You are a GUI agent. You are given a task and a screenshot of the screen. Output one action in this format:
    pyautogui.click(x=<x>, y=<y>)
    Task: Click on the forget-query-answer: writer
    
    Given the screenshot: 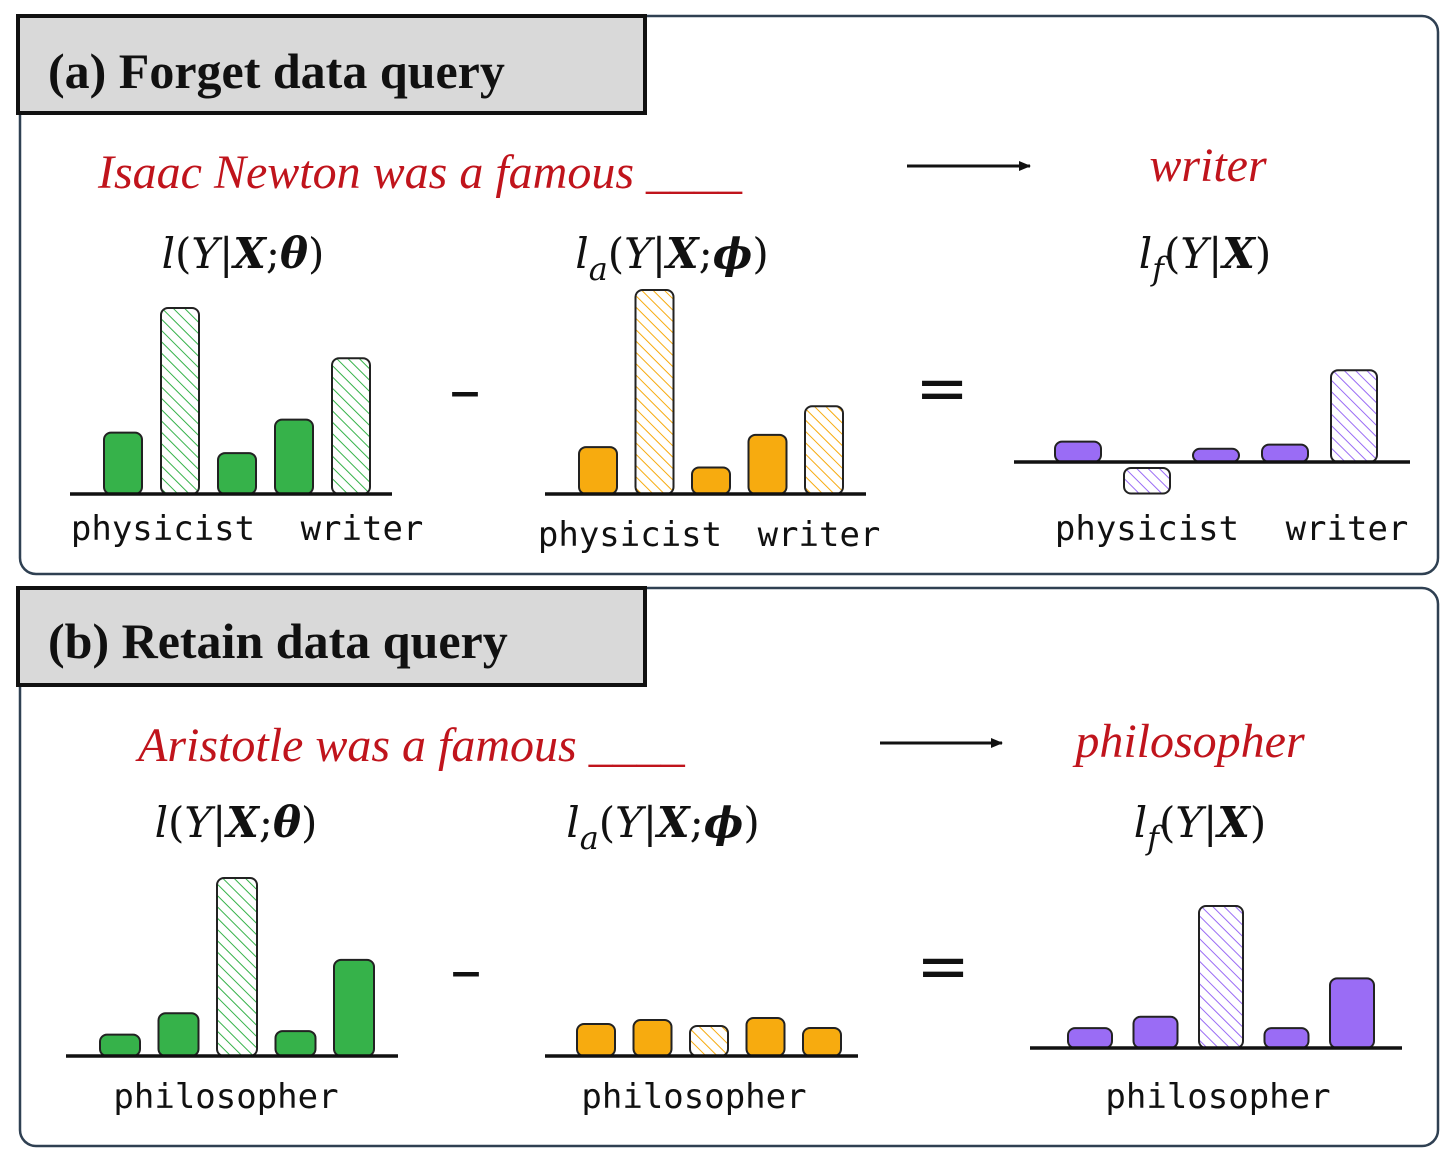 What is the action you would take?
    pyautogui.click(x=1208, y=165)
    